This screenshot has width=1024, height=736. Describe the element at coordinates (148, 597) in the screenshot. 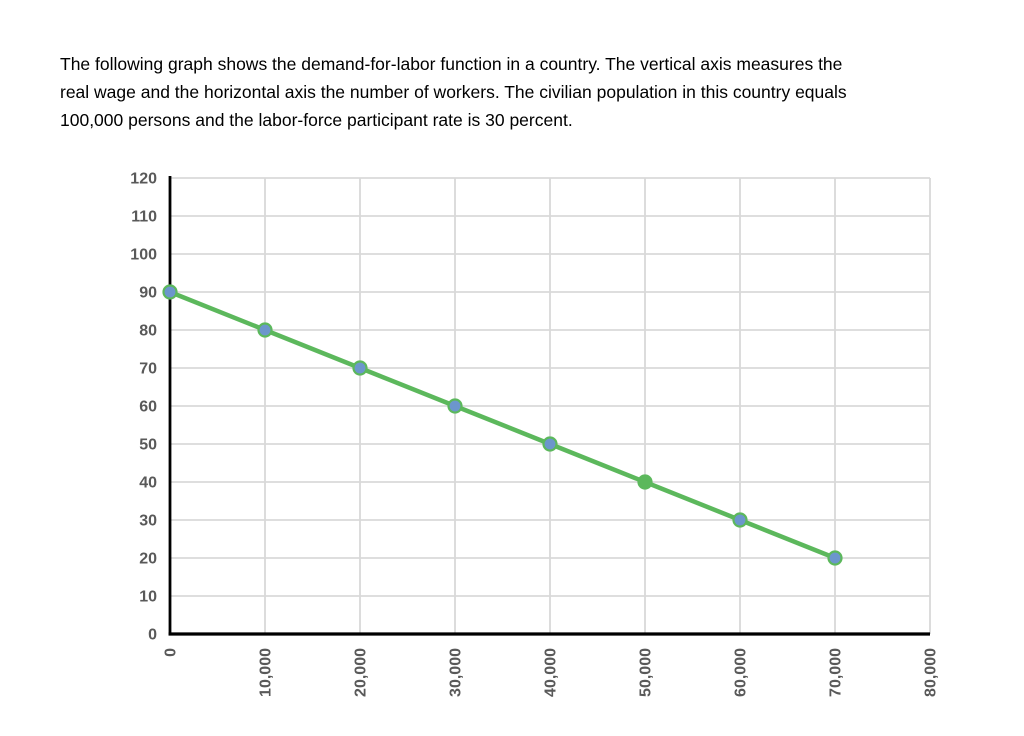

I see `y-tick-label: 10` at that location.